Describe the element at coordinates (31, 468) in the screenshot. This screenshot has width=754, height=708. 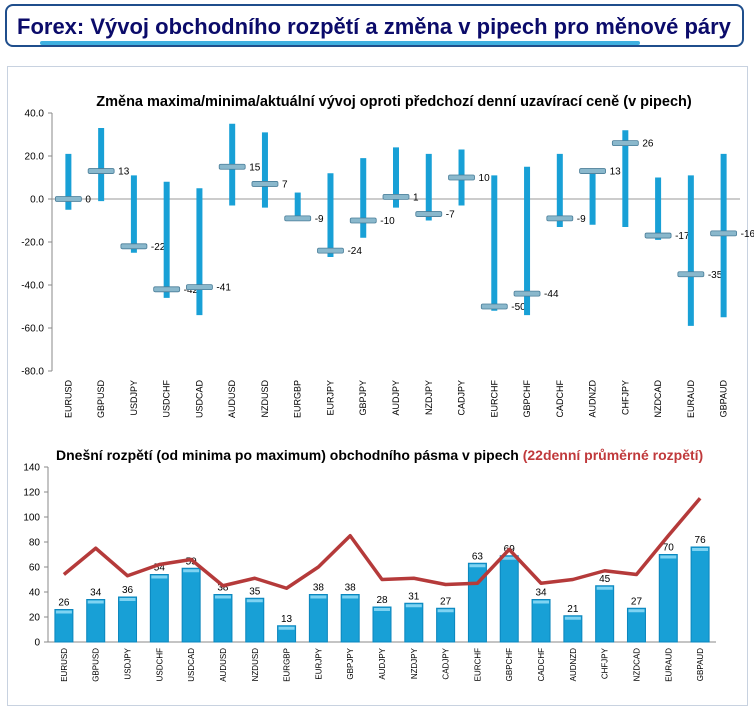
I see `bar-y-tick-label: 140` at that location.